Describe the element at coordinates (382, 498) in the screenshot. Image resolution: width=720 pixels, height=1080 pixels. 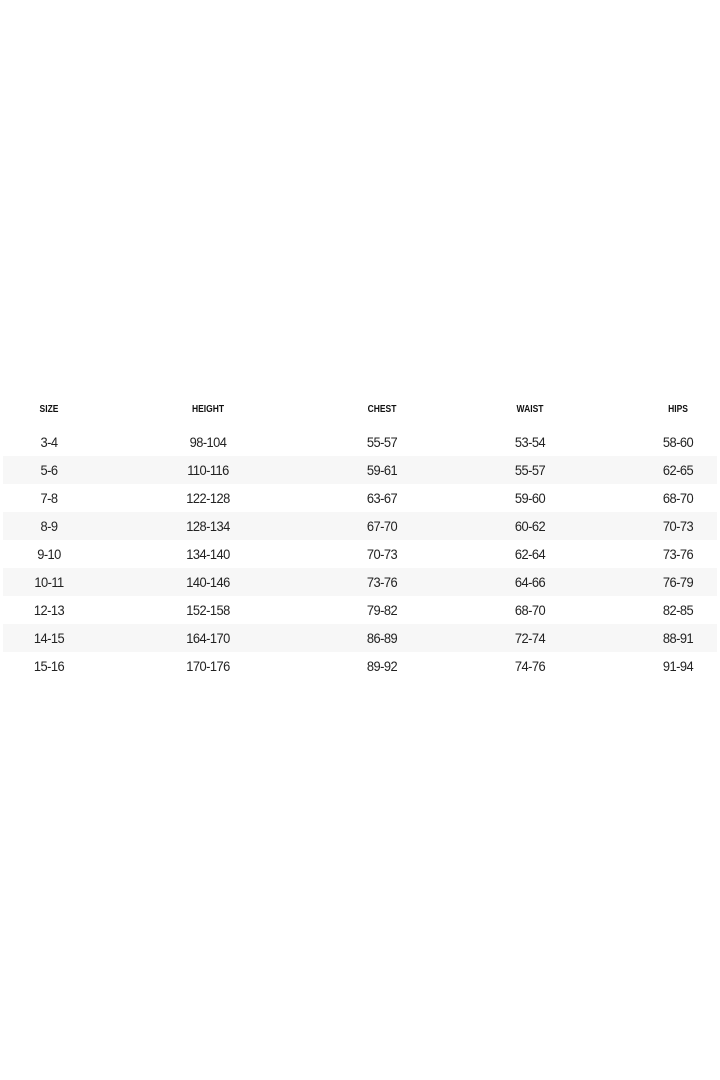
I see `cell-chest: 63-67` at that location.